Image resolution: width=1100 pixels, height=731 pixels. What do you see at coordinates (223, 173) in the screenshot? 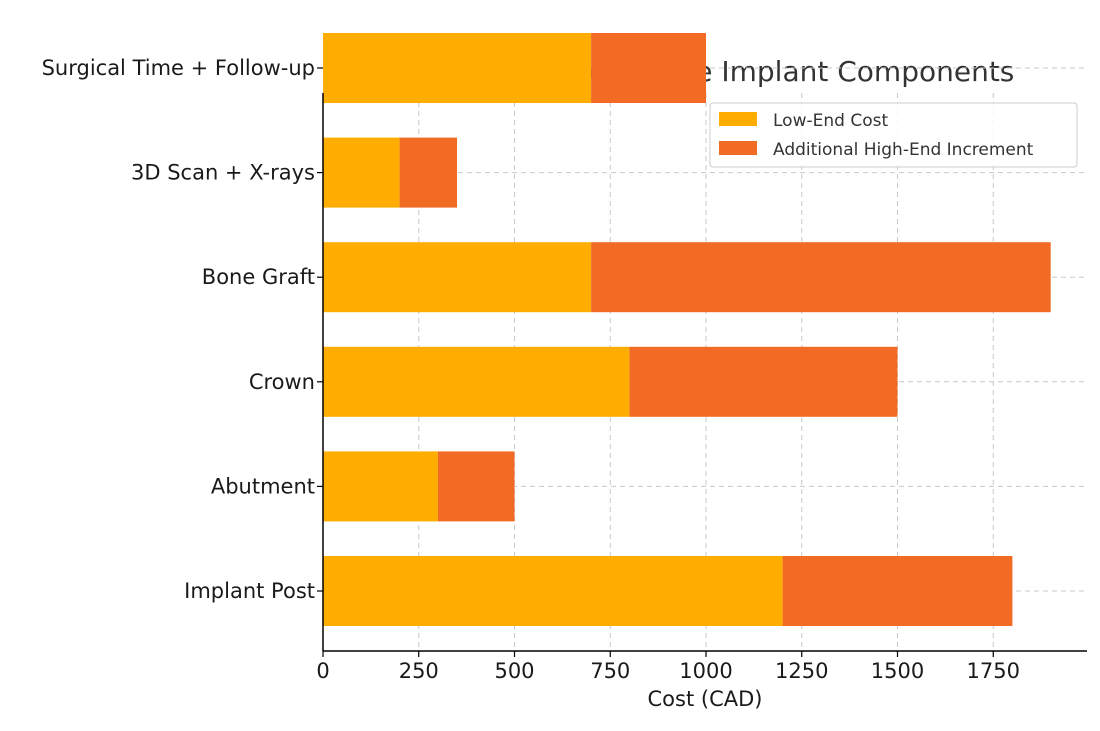
I see `y-tick-label: 3D Scan + X-rays` at bounding box center [223, 173].